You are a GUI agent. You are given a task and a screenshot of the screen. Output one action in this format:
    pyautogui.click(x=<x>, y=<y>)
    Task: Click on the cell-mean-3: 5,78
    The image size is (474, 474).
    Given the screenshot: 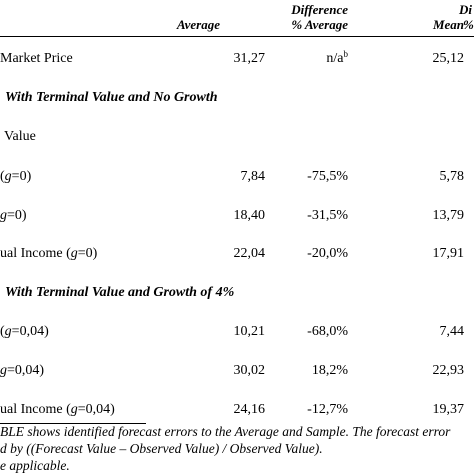 What is the action you would take?
    pyautogui.click(x=452, y=176)
    